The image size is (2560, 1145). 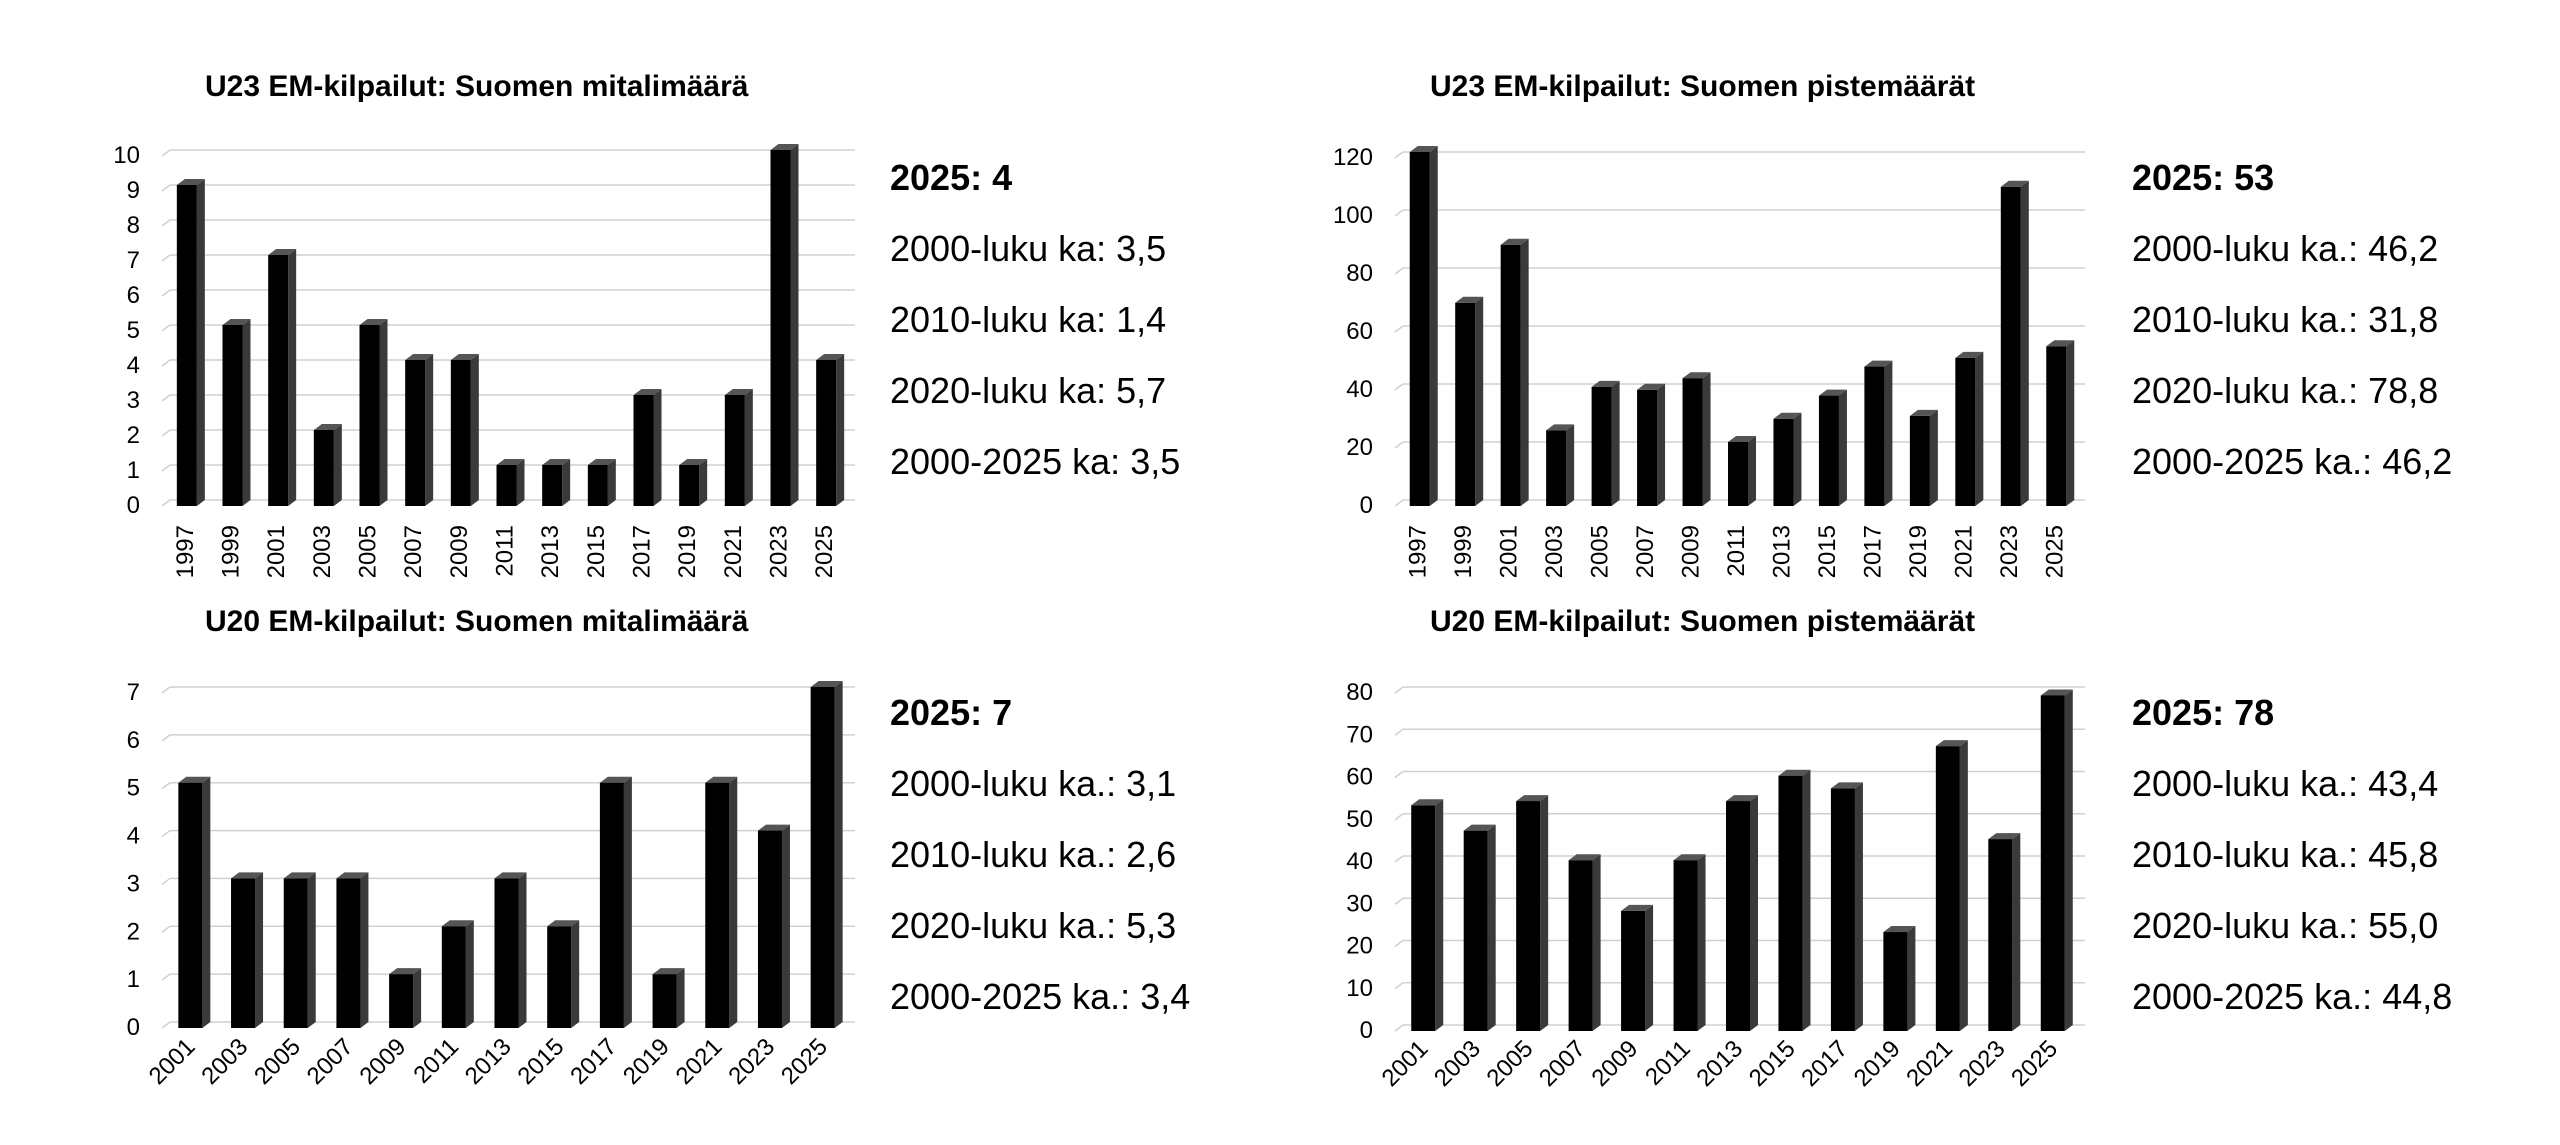 I want to click on x-tick-label: 2009, so click(x=383, y=1061).